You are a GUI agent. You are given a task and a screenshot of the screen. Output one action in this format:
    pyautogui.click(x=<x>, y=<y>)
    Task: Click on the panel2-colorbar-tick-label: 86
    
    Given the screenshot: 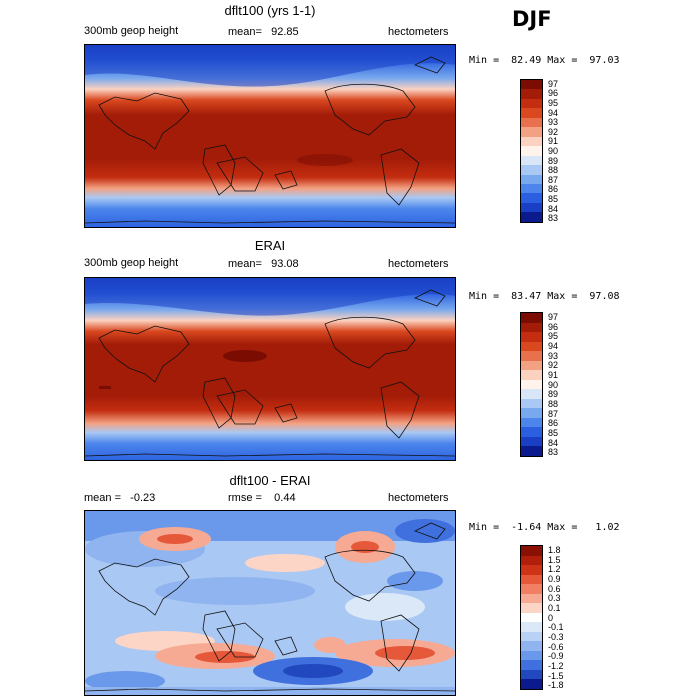 What is the action you would take?
    pyautogui.click(x=553, y=423)
    